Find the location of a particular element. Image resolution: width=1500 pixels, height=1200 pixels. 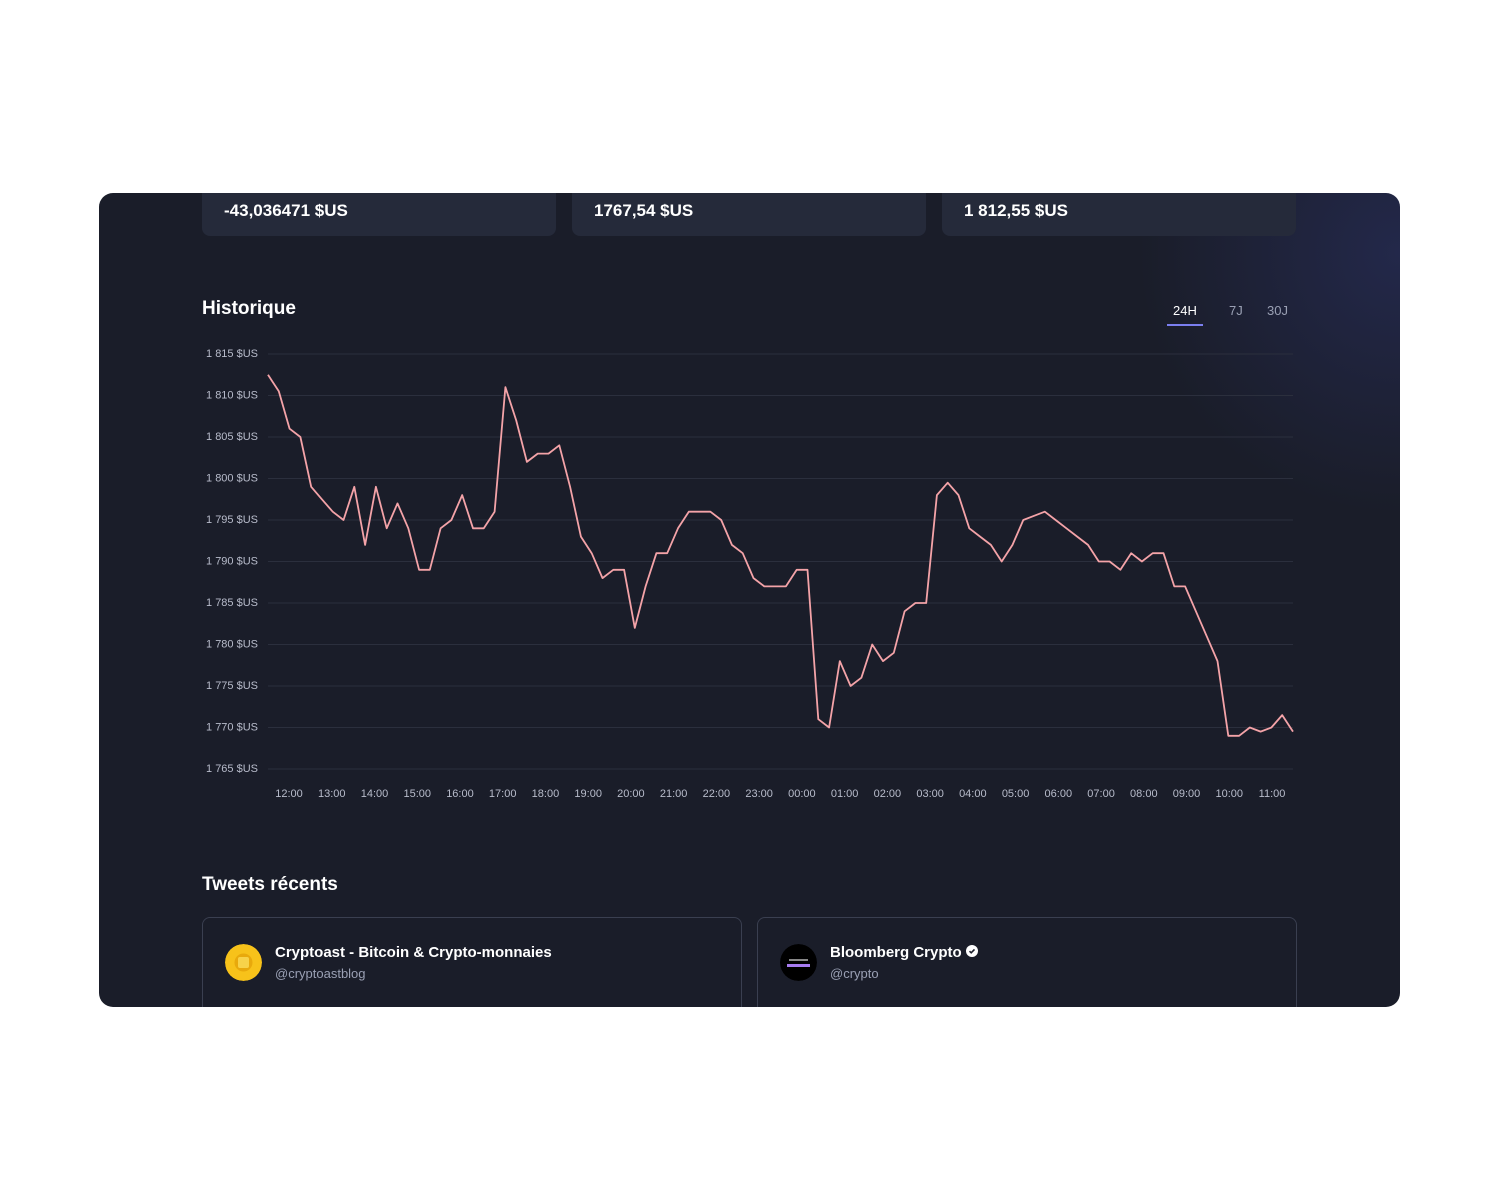

x-tick-label: 01:00 is located at coordinates (845, 794).